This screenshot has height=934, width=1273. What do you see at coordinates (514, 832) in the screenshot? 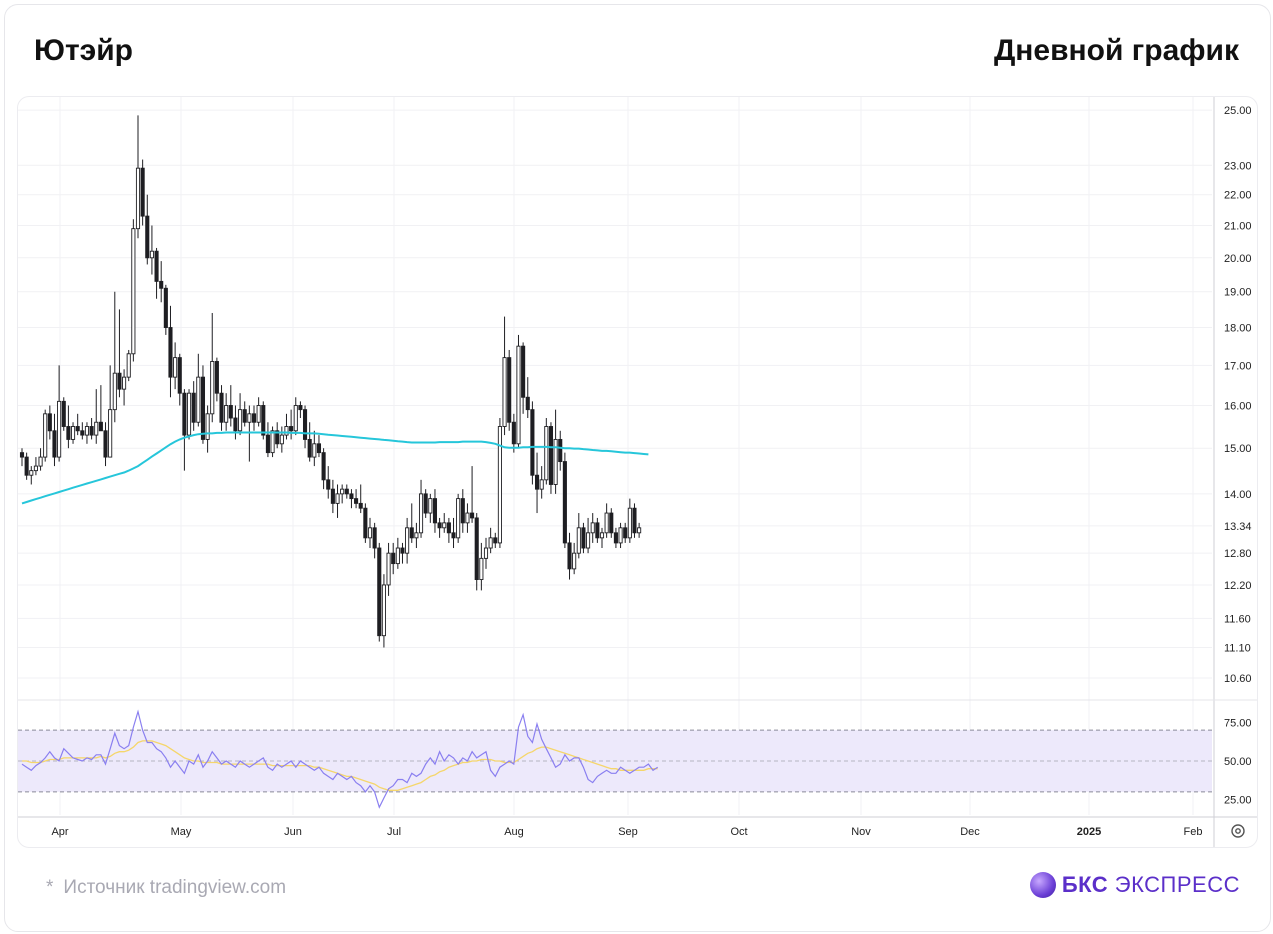
I see `time-tick-label: Aug` at bounding box center [514, 832].